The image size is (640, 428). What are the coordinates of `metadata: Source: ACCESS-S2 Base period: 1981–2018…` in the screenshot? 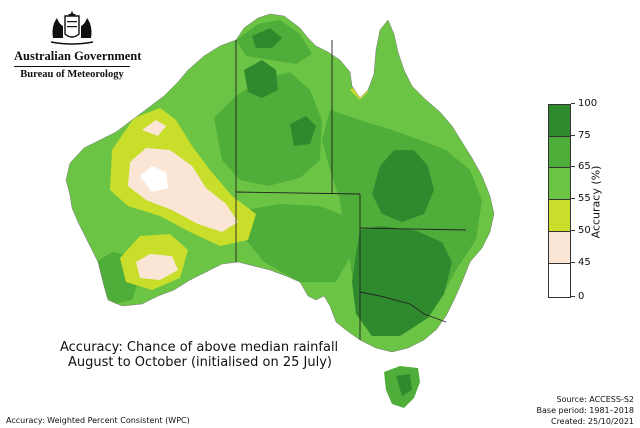 It's located at (585, 410).